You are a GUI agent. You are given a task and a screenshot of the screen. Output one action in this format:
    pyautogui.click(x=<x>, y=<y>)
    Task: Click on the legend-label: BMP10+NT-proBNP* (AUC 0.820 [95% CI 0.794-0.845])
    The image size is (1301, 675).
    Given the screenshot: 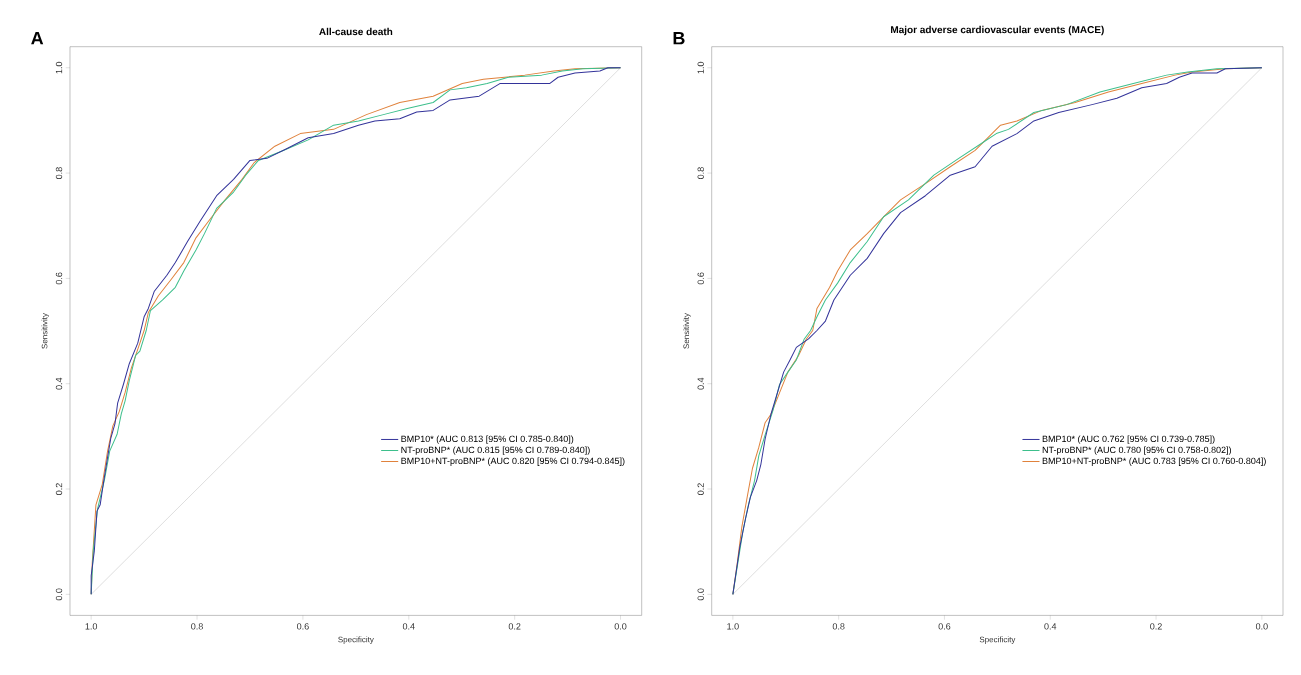 What is the action you would take?
    pyautogui.click(x=513, y=461)
    